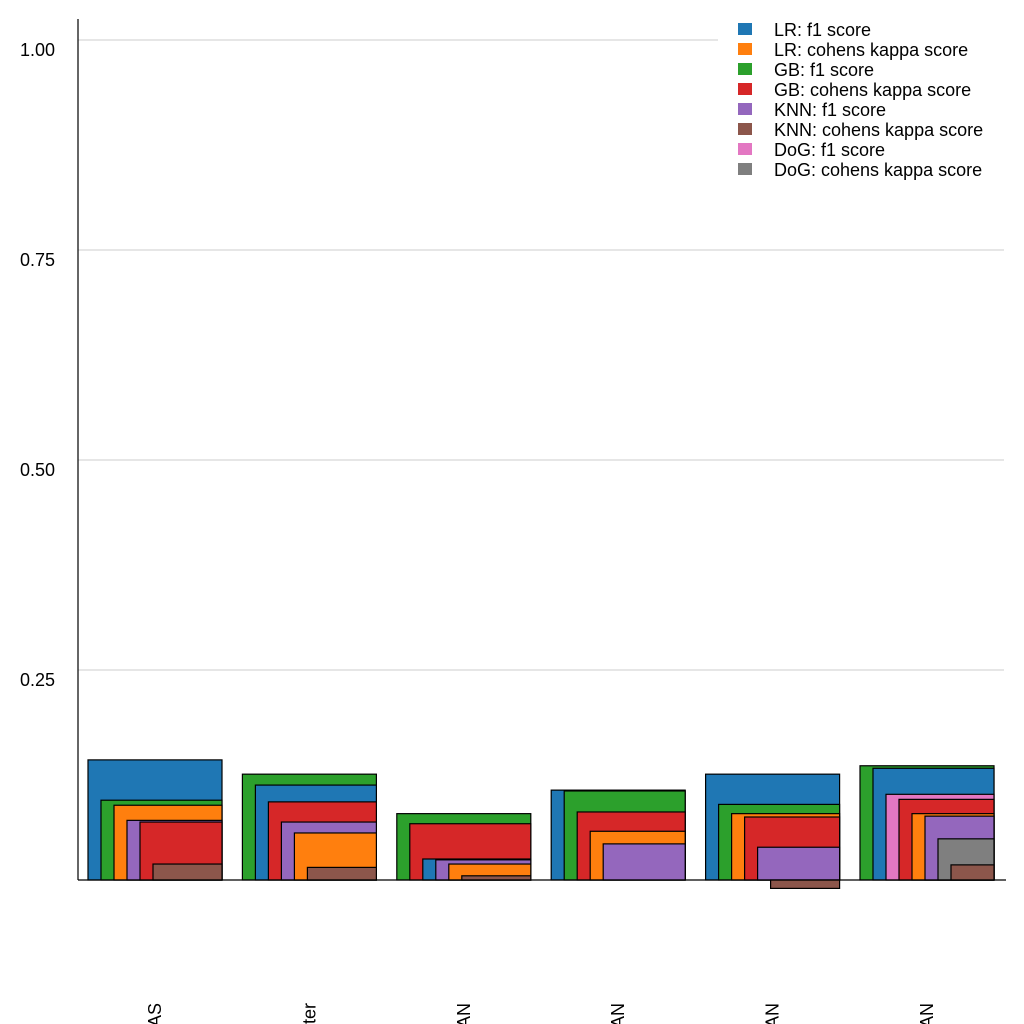 The image size is (1024, 1024). What do you see at coordinates (618, 1013) in the screenshot?
I see `x-category-label: ctGAN` at bounding box center [618, 1013].